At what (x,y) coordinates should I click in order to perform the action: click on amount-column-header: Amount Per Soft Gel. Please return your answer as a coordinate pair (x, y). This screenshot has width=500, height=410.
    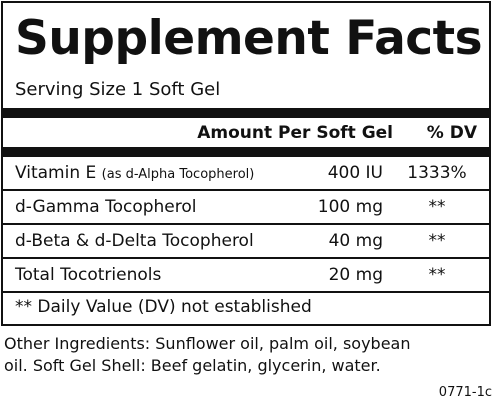
    Looking at the image, I should click on (295, 133).